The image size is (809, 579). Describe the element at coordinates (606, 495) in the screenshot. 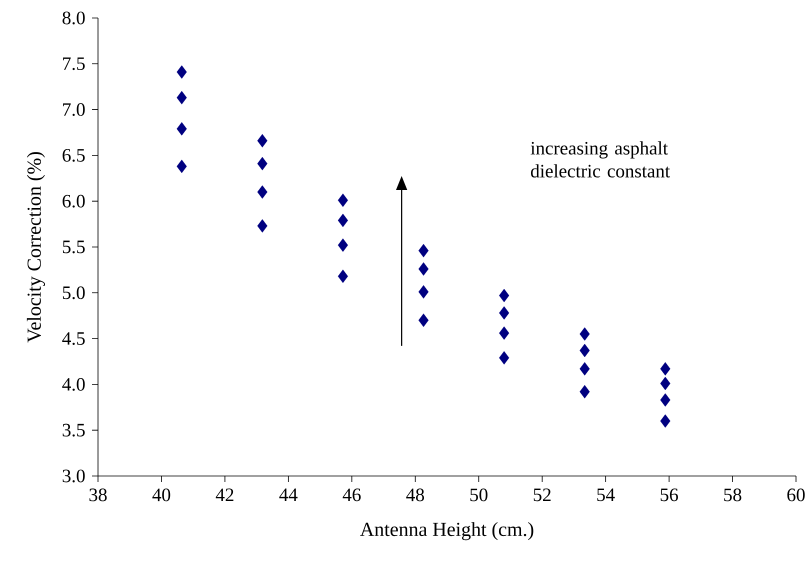

I see `x-tick-label: 54` at that location.